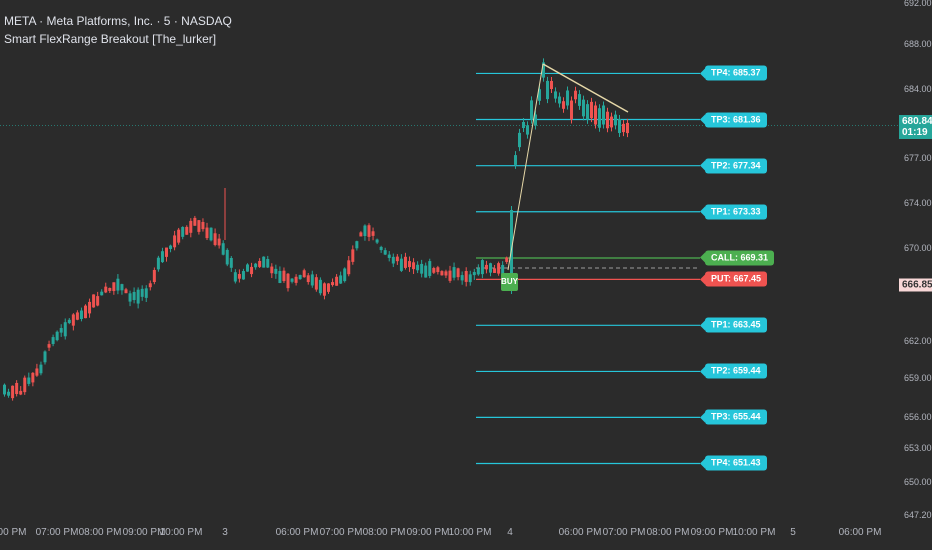  What do you see at coordinates (110, 39) in the screenshot?
I see `indicator-title: Smart FlexRange Breakout [The_lurker]` at bounding box center [110, 39].